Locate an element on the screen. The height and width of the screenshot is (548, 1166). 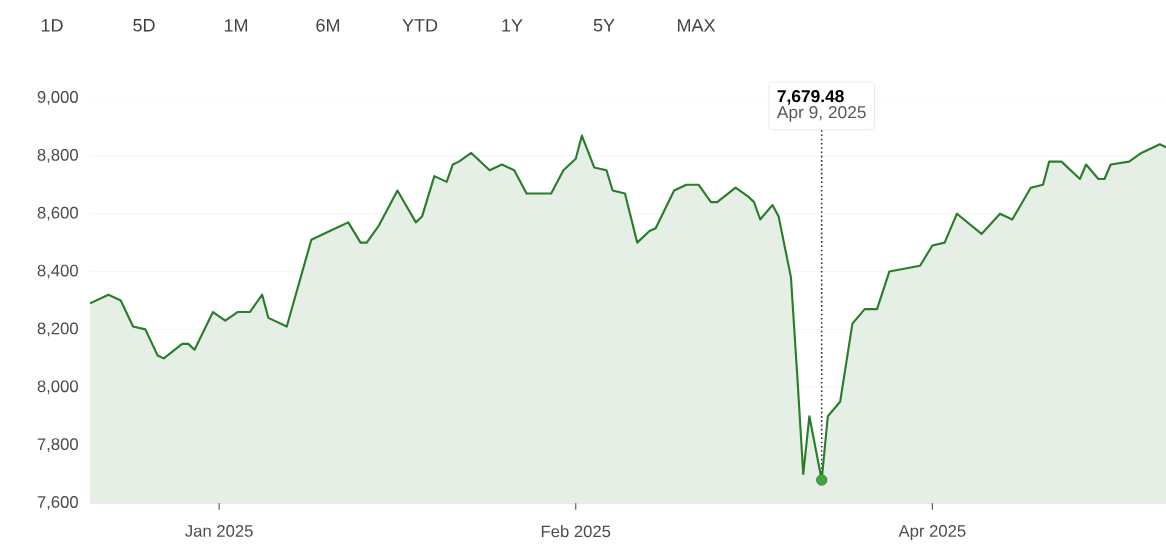
text: MAX is located at coordinates (696, 25).